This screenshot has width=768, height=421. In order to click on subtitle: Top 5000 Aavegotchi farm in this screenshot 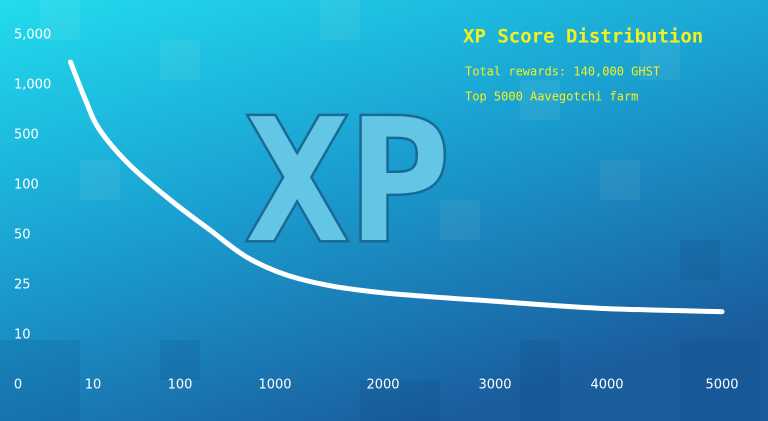, I will do `click(551, 97)`.